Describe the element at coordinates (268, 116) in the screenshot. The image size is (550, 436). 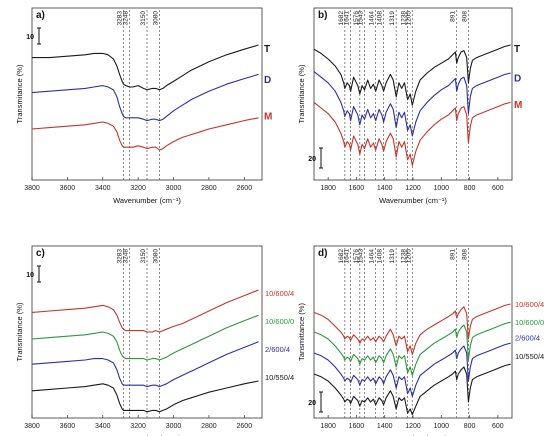
I see `series-label: M` at that location.